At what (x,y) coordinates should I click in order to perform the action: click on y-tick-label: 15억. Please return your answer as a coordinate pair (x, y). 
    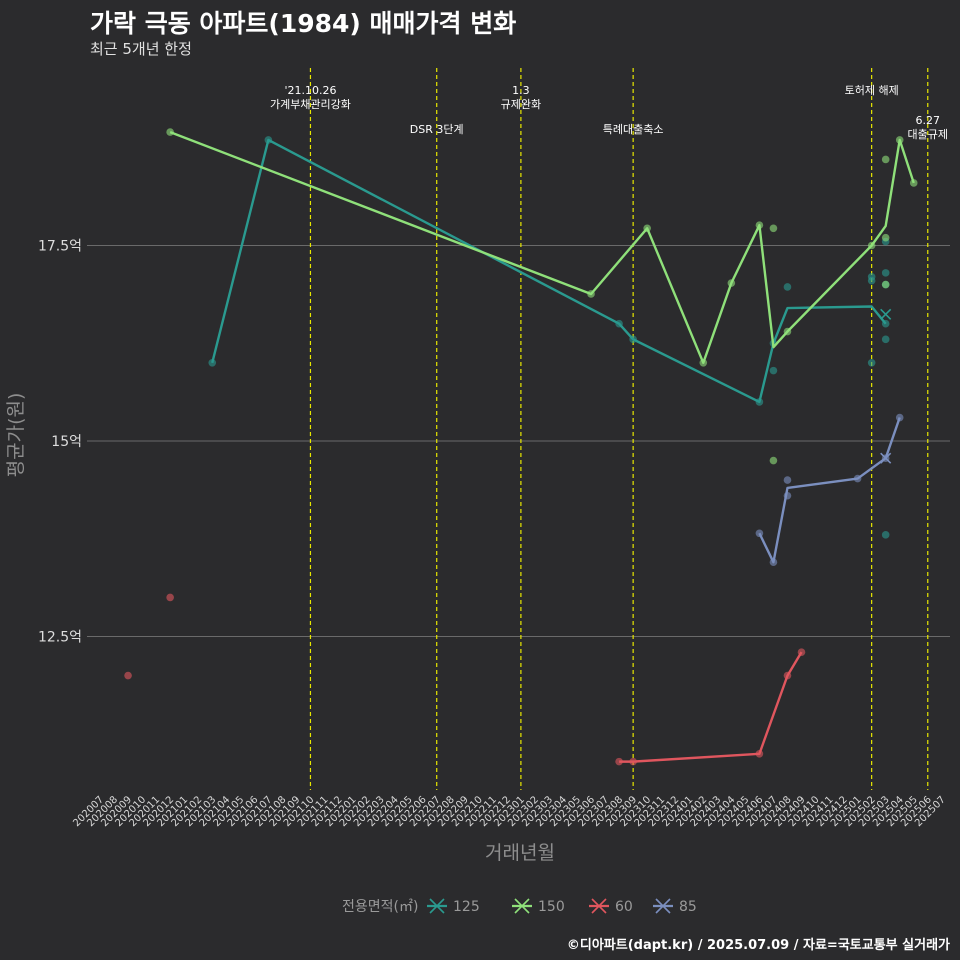
    Looking at the image, I should click on (66, 442).